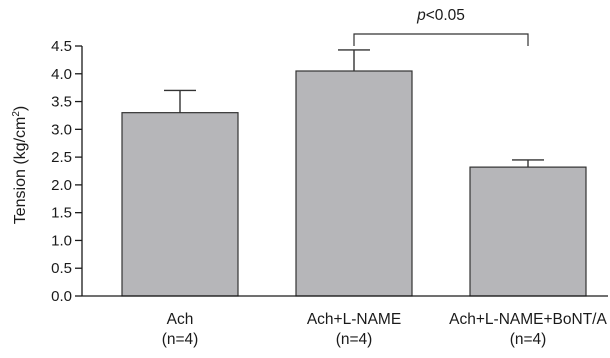 This screenshot has height=358, width=610. I want to click on x-category-label-0: Ach, so click(180, 319).